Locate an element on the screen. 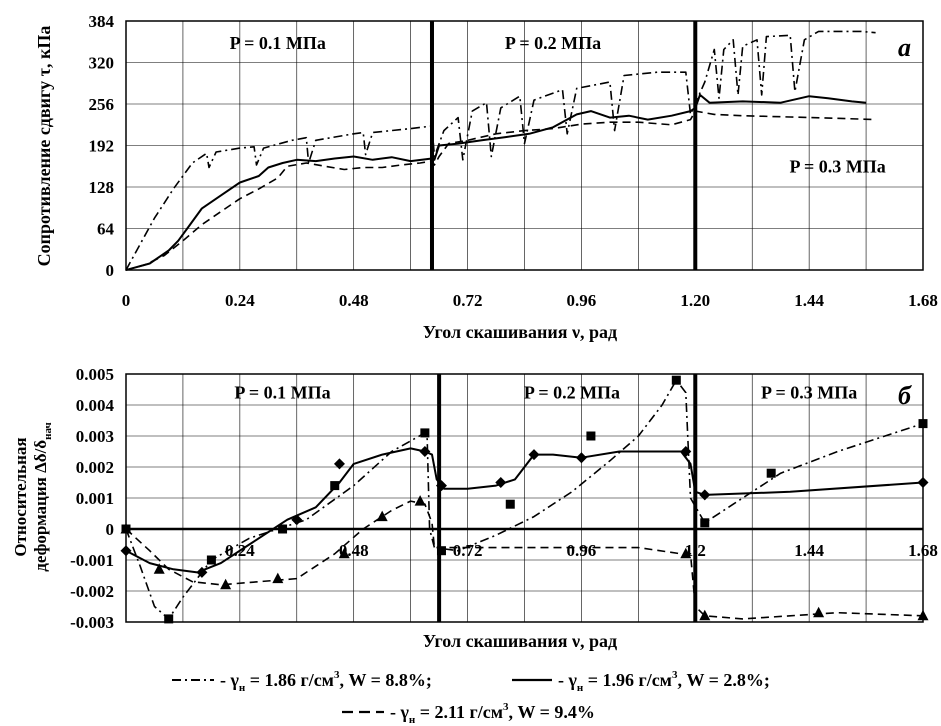 The width and height of the screenshot is (941, 726). x-tick-label: 0 is located at coordinates (126, 300).